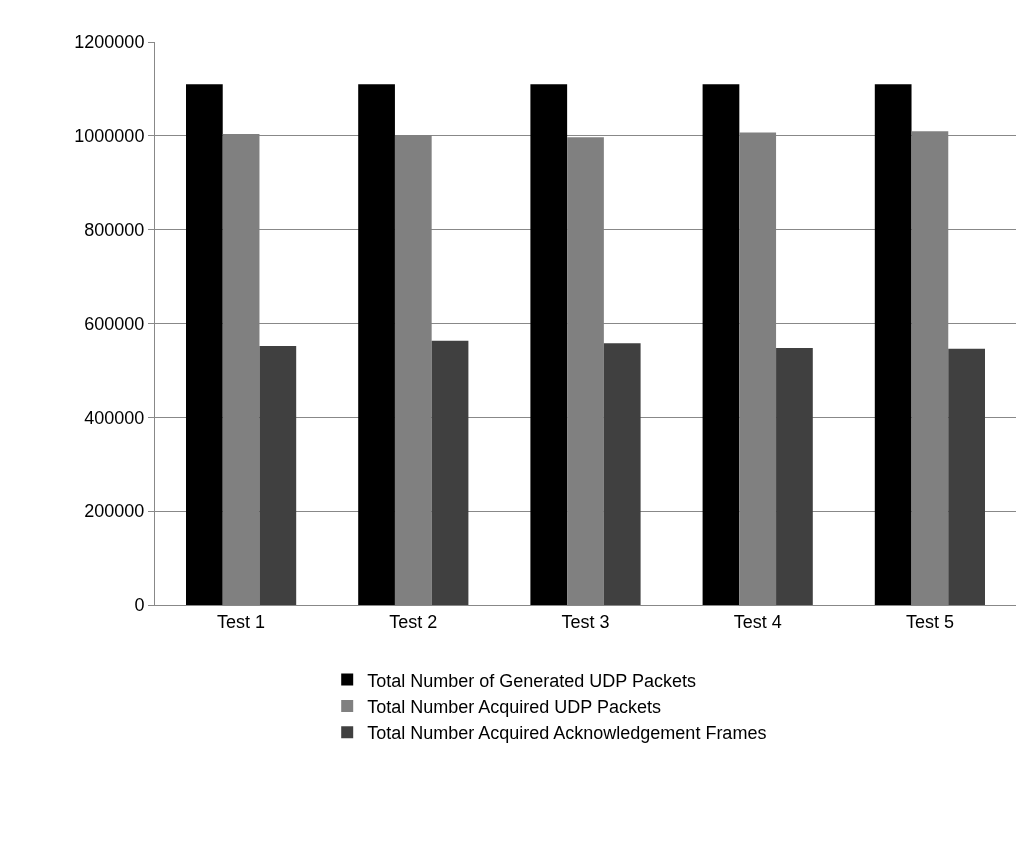 This screenshot has width=1036, height=842. Describe the element at coordinates (241, 621) in the screenshot. I see `x-tick-label: Test 1` at that location.